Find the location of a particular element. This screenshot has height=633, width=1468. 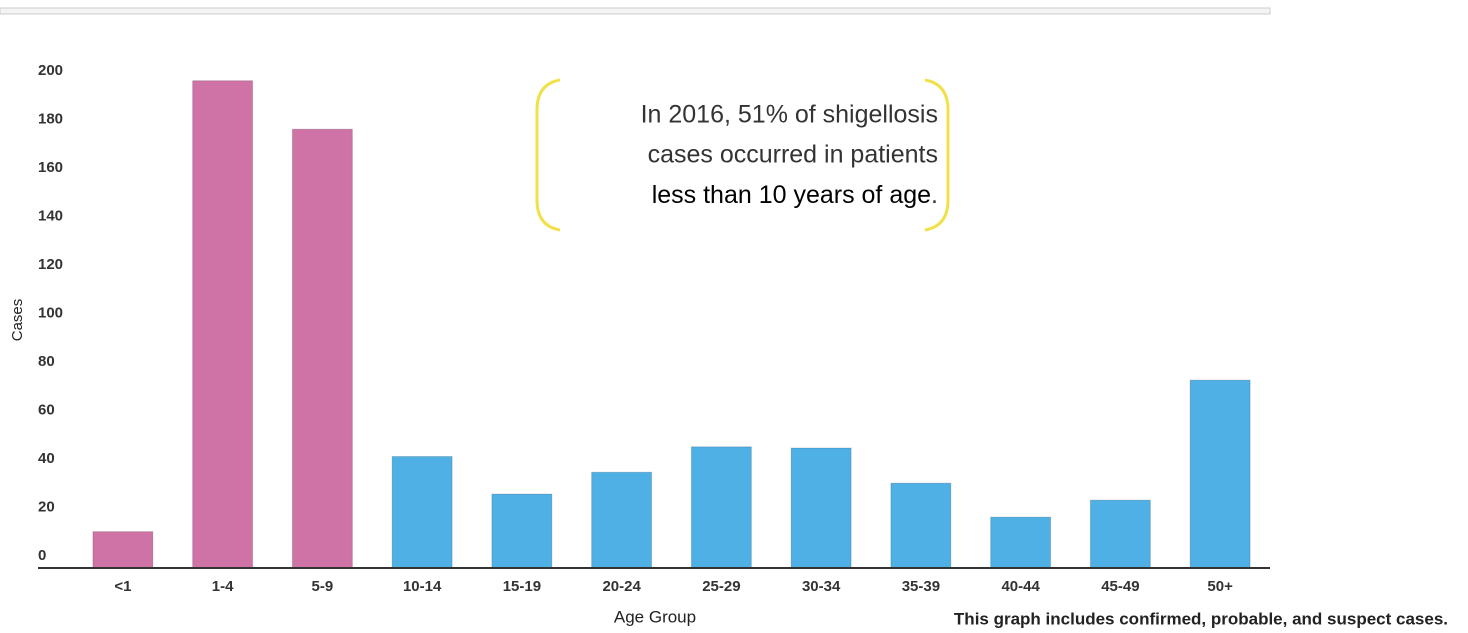

y-tick-label: 40 is located at coordinates (46, 458).